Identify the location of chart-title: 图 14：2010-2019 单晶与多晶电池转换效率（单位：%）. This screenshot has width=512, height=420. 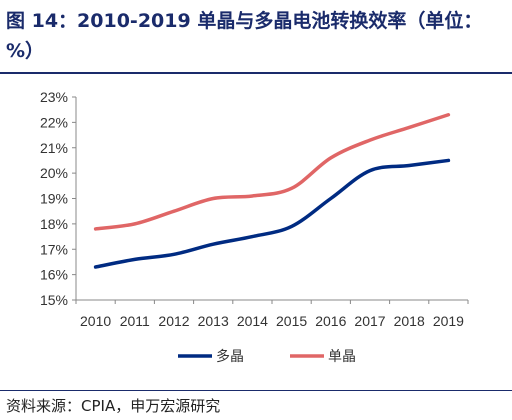
(244, 36).